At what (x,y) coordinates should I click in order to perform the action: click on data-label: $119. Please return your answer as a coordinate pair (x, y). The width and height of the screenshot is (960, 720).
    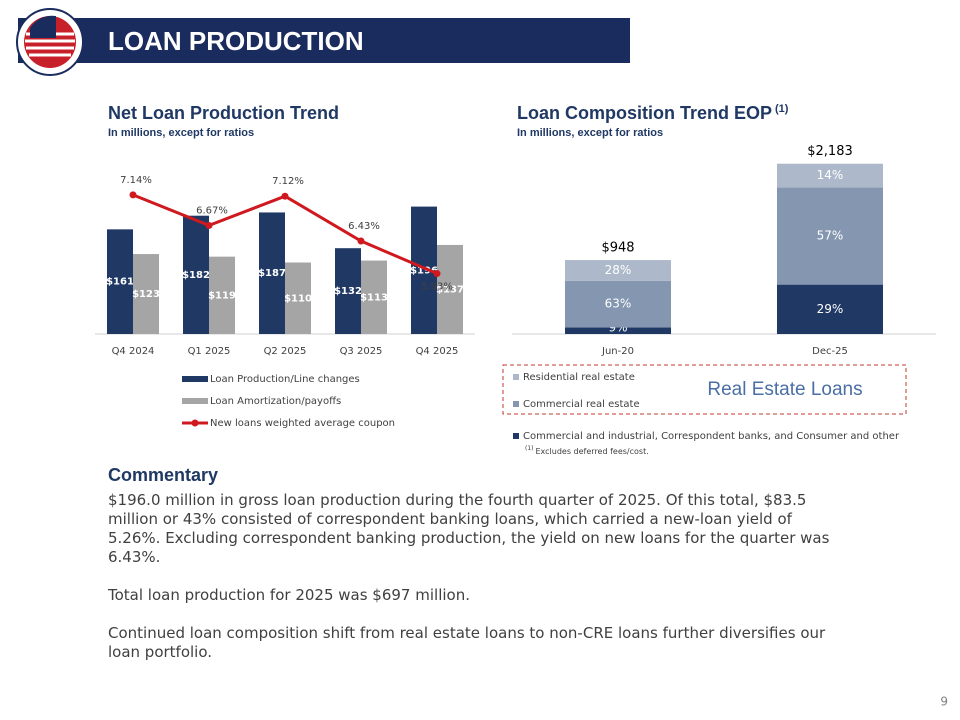
    Looking at the image, I should click on (222, 295).